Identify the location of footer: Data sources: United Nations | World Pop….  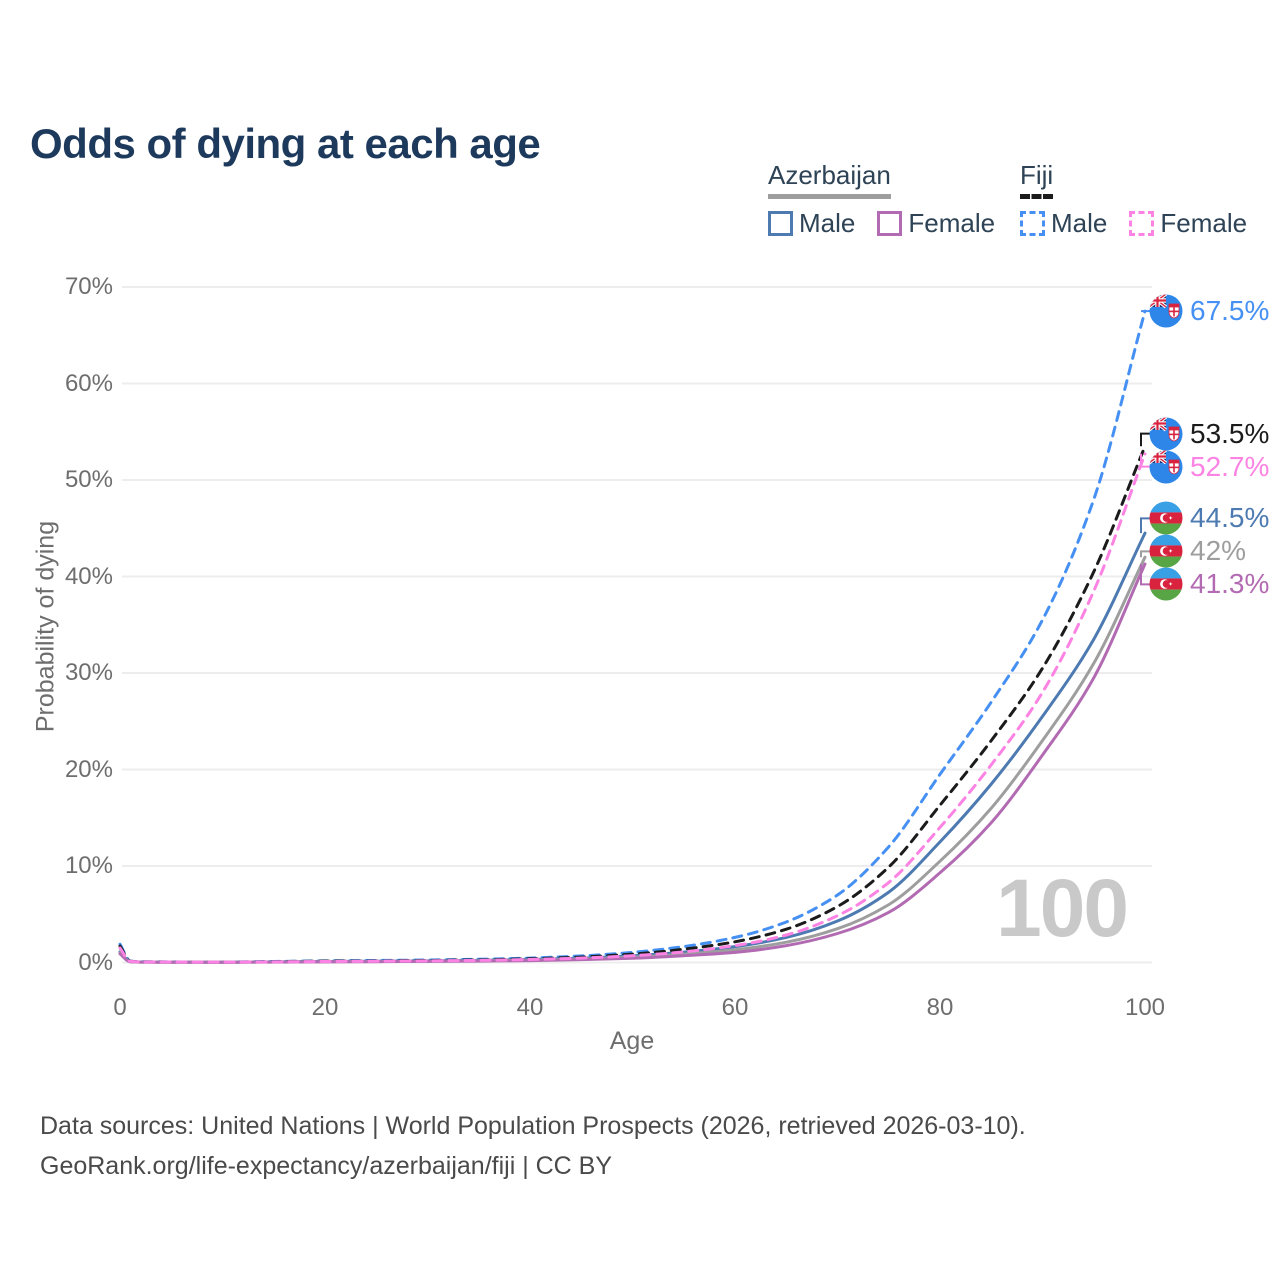
(533, 1146).